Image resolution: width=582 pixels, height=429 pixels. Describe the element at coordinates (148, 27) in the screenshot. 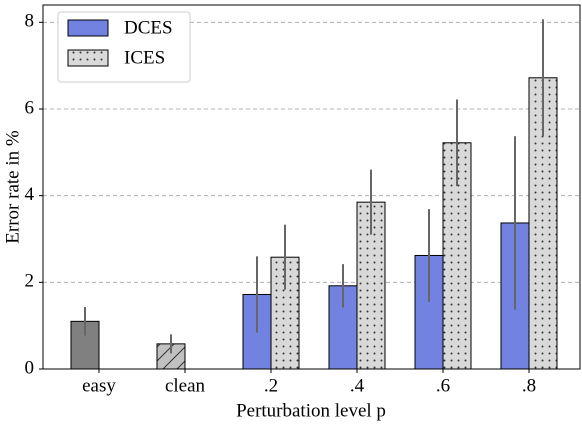

I see `legend-label: DCES` at that location.